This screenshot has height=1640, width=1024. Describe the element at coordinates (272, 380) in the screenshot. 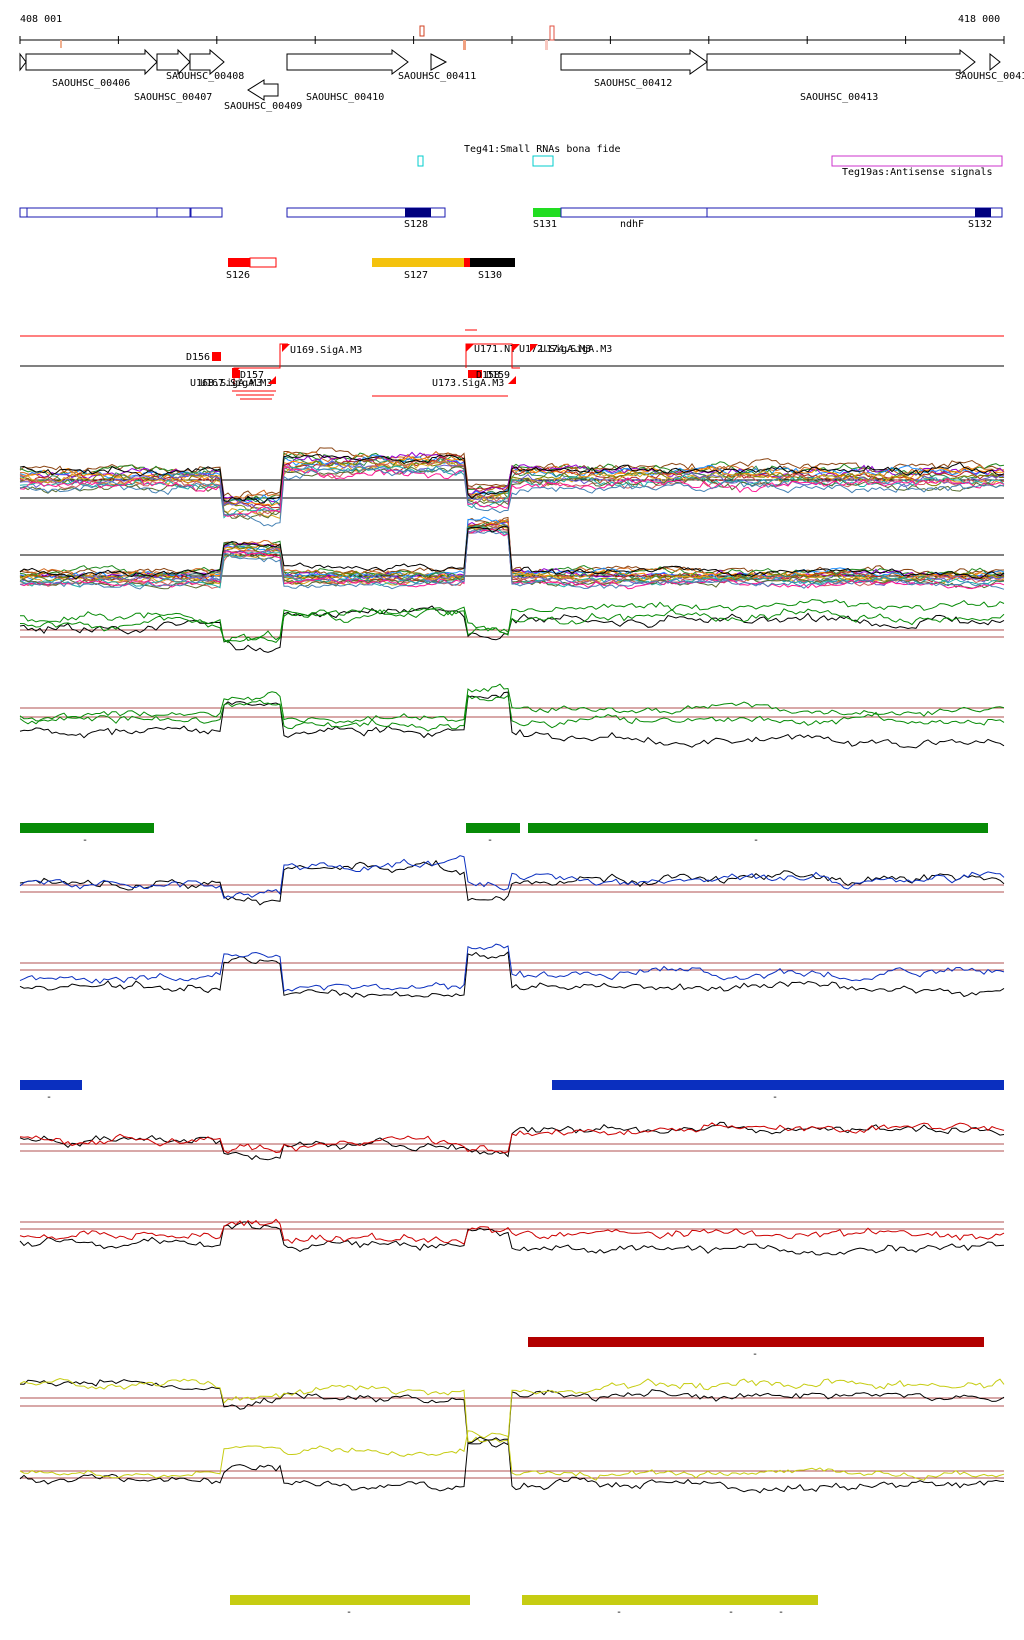

I see `promoter-flag-u168` at that location.